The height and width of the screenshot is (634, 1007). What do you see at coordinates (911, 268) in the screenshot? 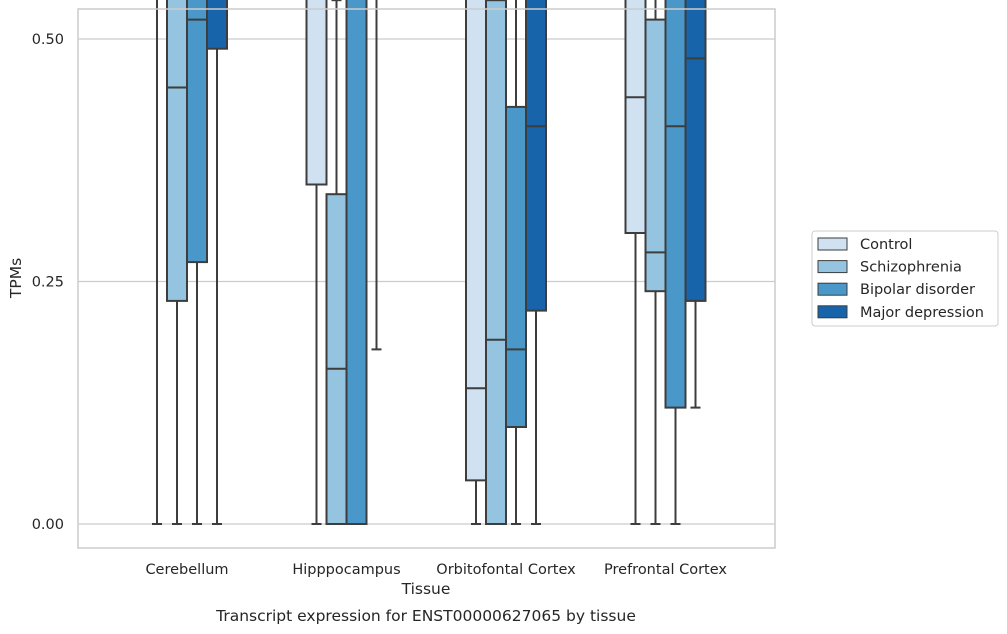
I see `legend-label: Schizophrenia` at bounding box center [911, 268].